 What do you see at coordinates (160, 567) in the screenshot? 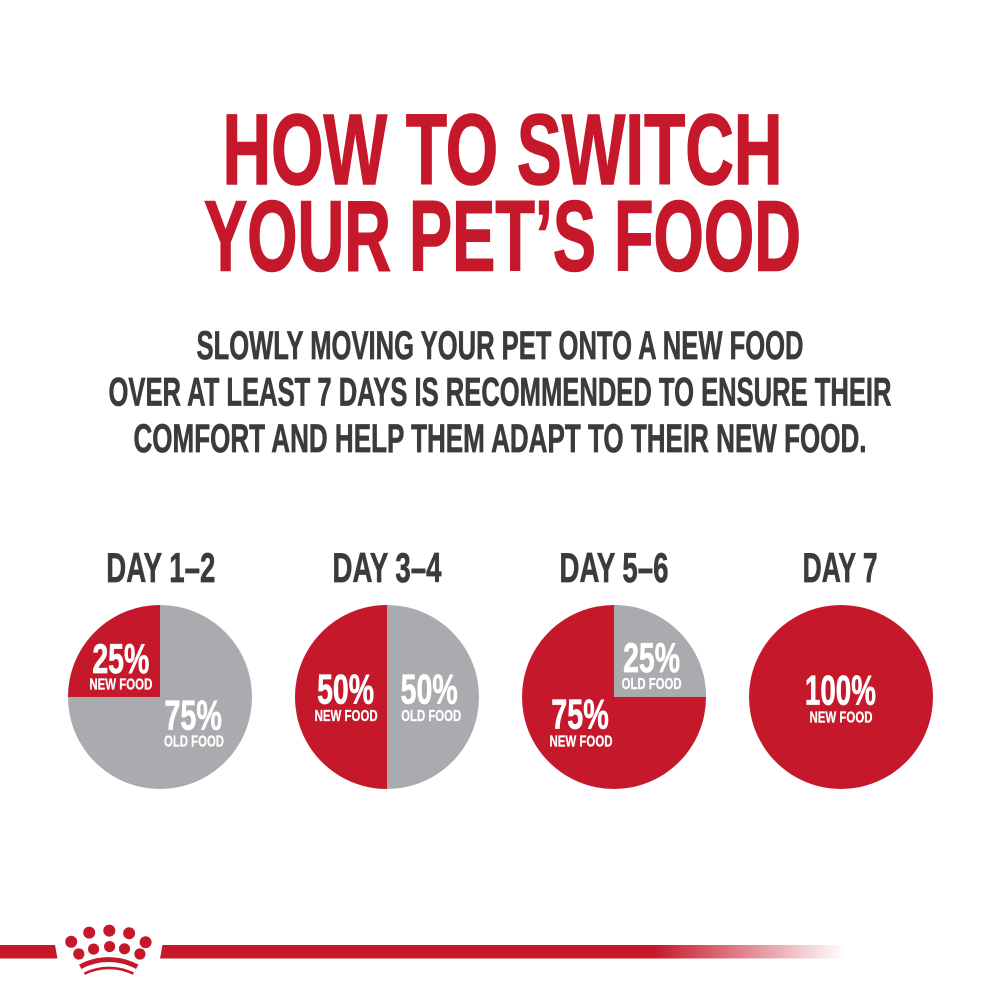
I see `svg-text: DAY 1–2` at bounding box center [160, 567].